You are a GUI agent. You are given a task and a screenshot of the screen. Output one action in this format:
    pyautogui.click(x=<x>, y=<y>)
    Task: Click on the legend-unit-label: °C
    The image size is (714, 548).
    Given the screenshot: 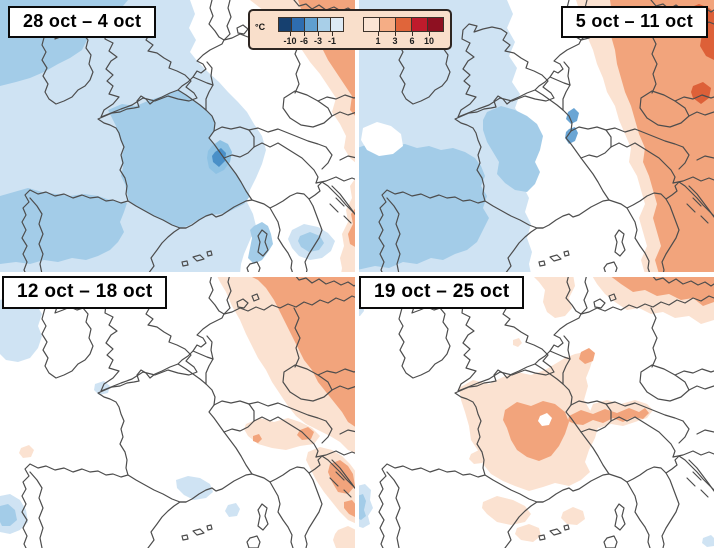 What is the action you would take?
    pyautogui.click(x=260, y=27)
    